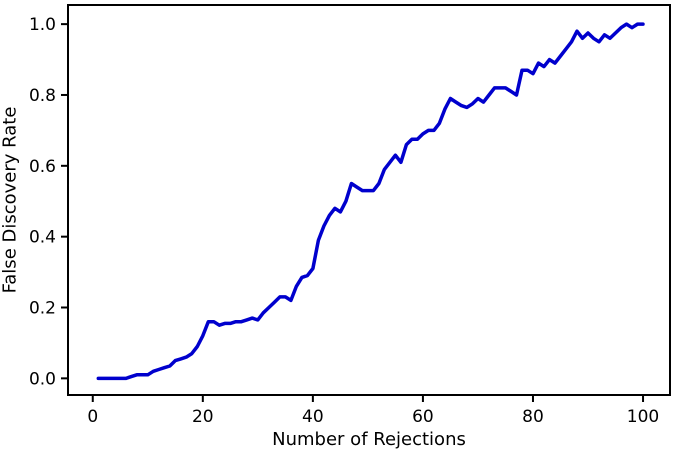 This screenshot has width=678, height=453. What do you see at coordinates (92, 417) in the screenshot?
I see `x-tick-label: 0` at bounding box center [92, 417].